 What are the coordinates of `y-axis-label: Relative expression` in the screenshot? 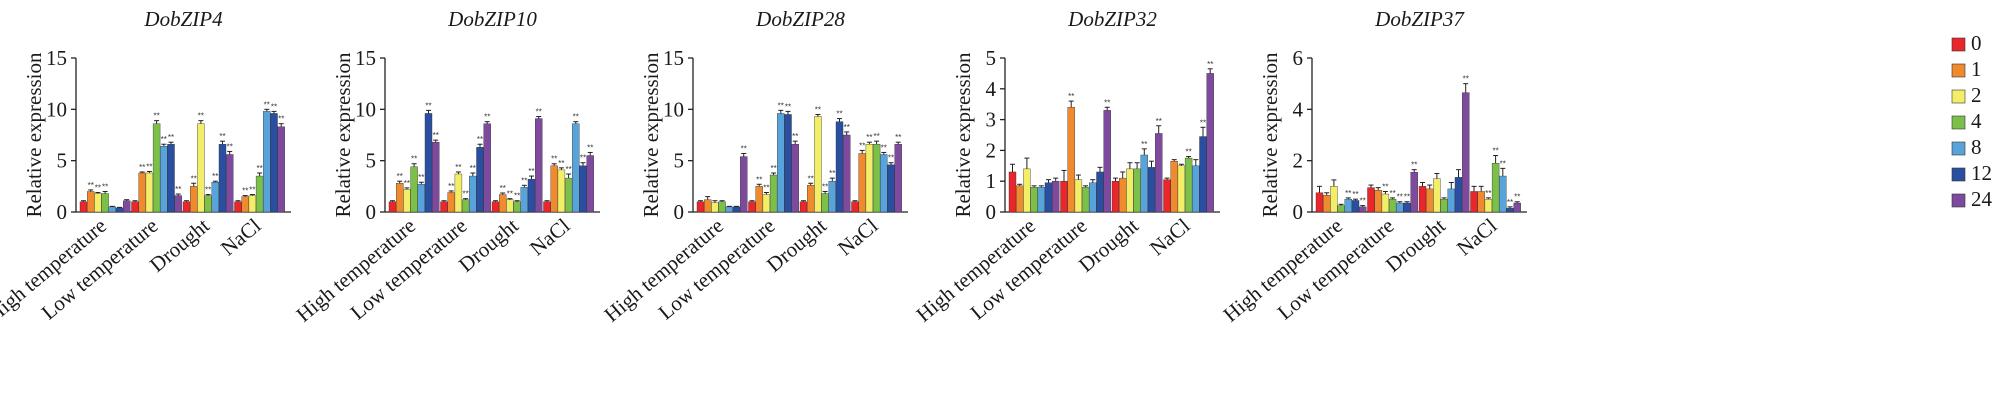 It's located at (343, 135).